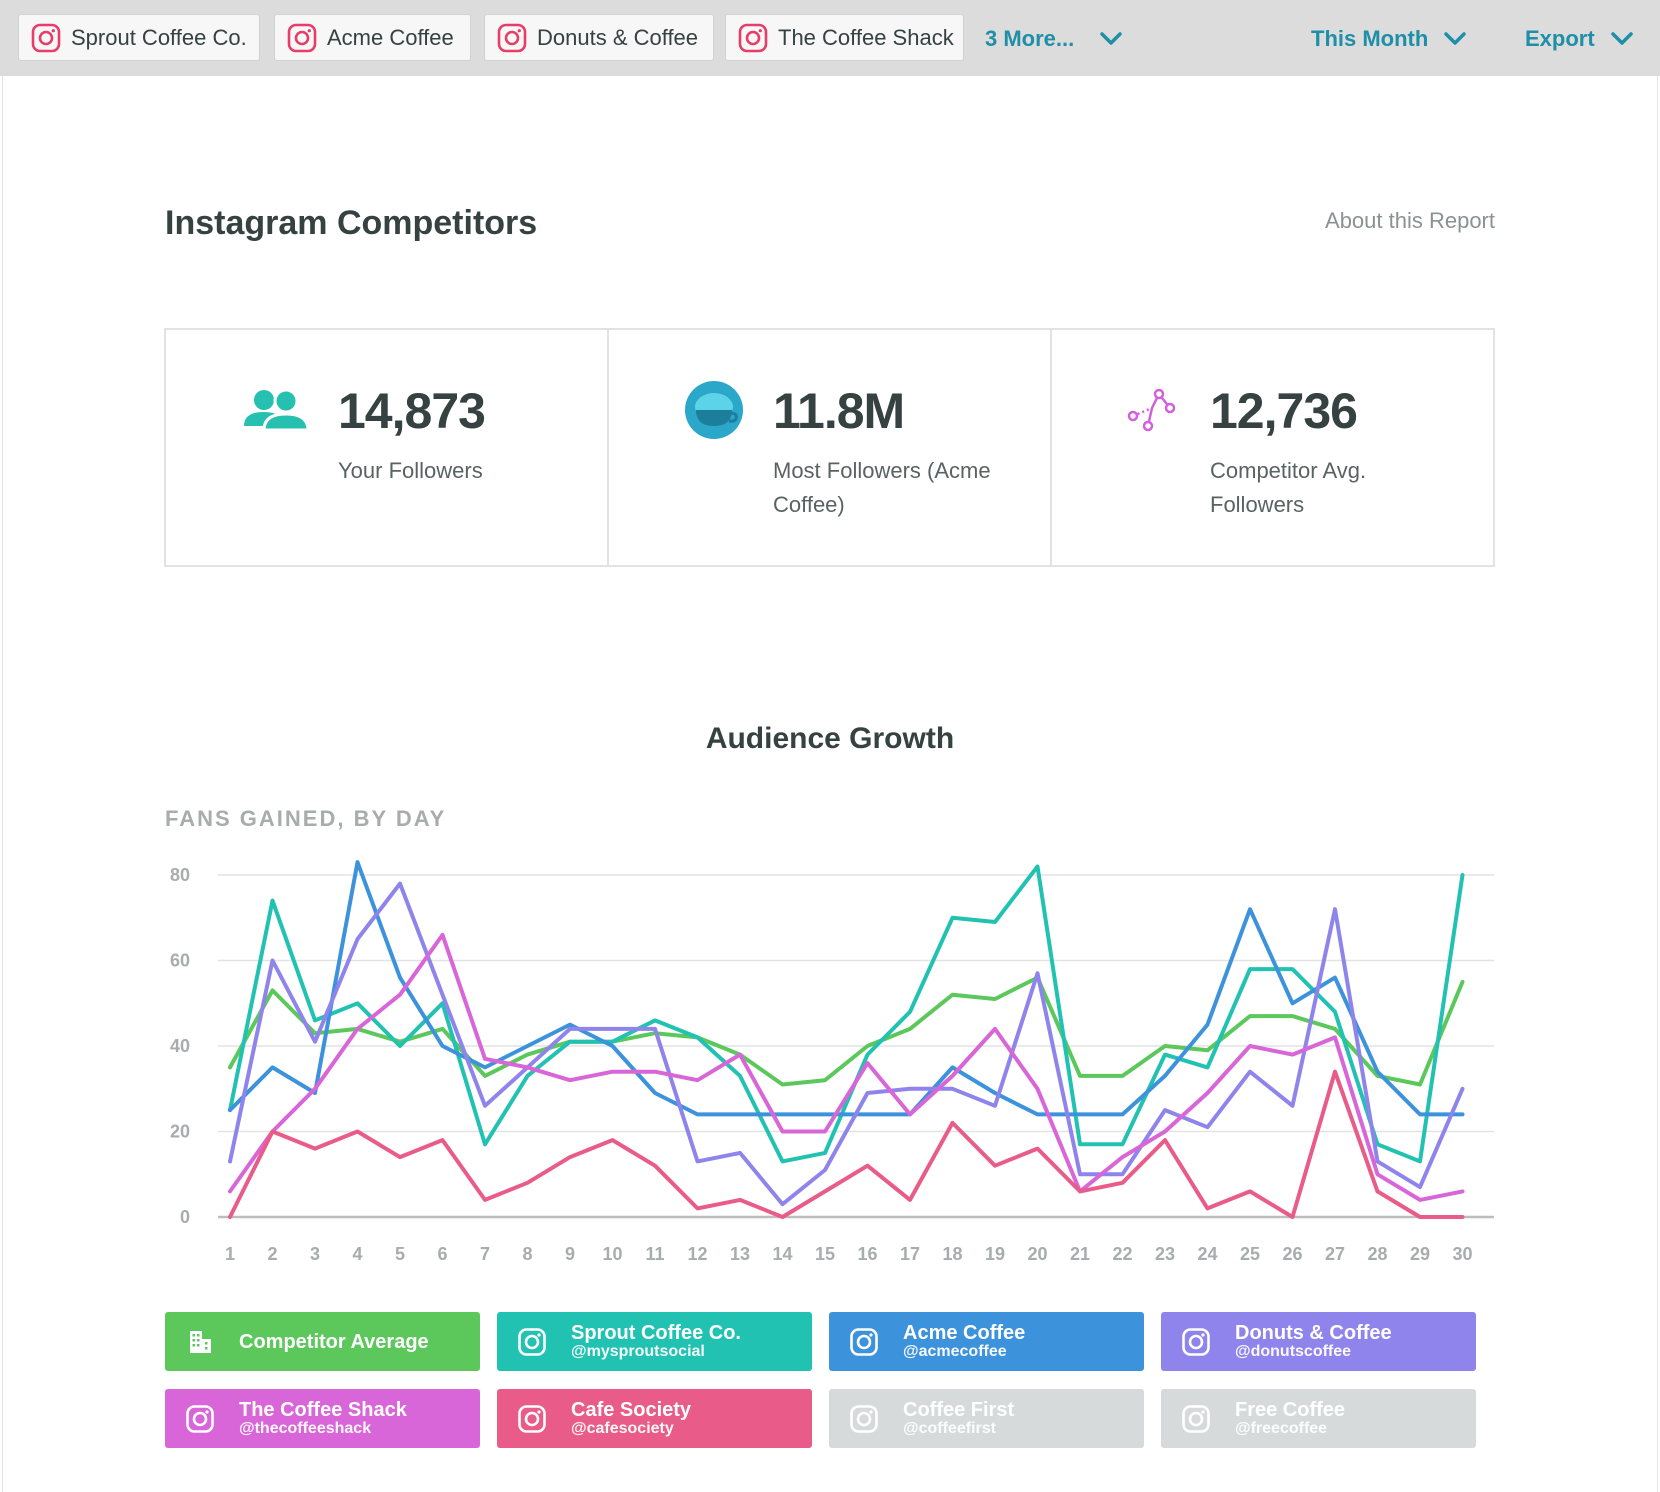  What do you see at coordinates (949, 1428) in the screenshot?
I see `legend-handle: @coffeefirst` at bounding box center [949, 1428].